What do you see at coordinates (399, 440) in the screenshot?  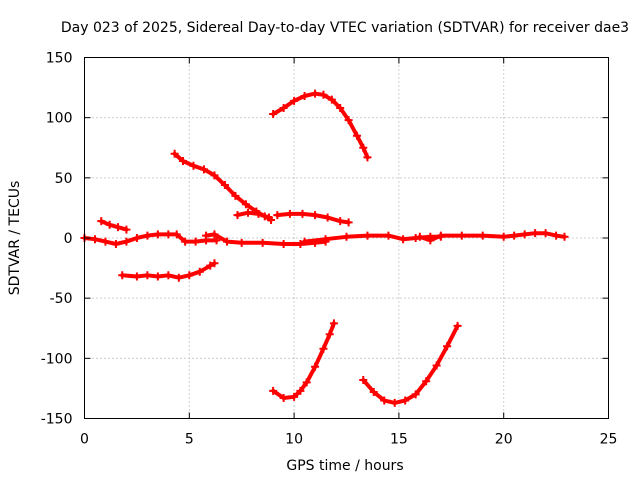 I see `x-tick-label: 15` at bounding box center [399, 440].